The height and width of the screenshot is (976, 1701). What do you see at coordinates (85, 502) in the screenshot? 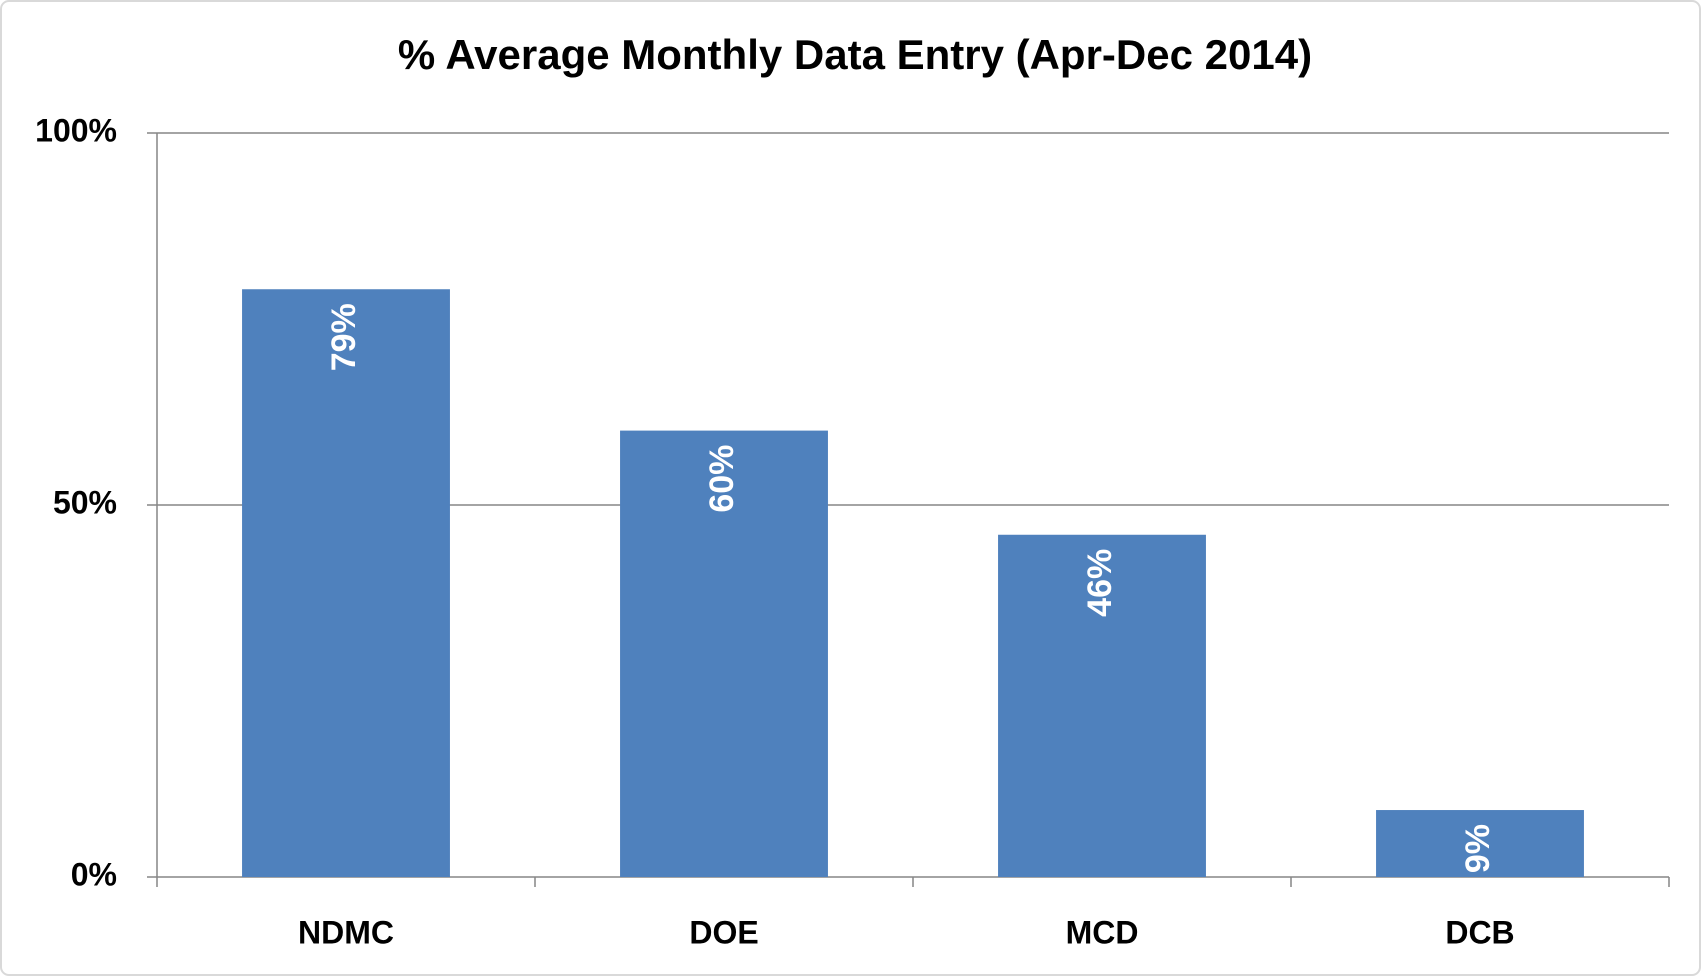
I see `y-tick-label: 50%` at bounding box center [85, 502].